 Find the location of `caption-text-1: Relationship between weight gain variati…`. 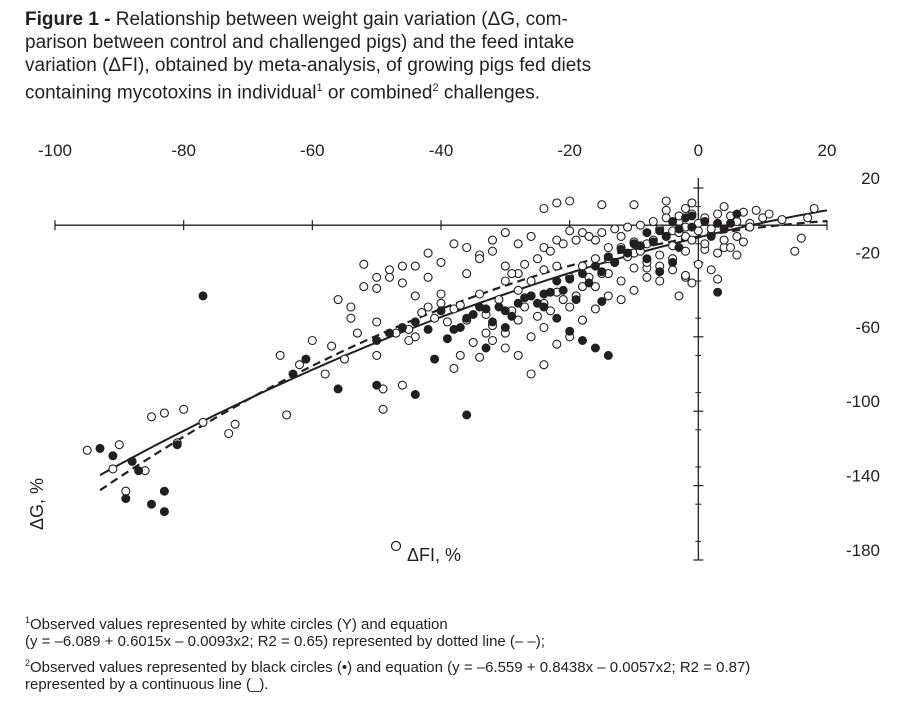

caption-text-1: Relationship between weight gain variati… is located at coordinates (339, 19).